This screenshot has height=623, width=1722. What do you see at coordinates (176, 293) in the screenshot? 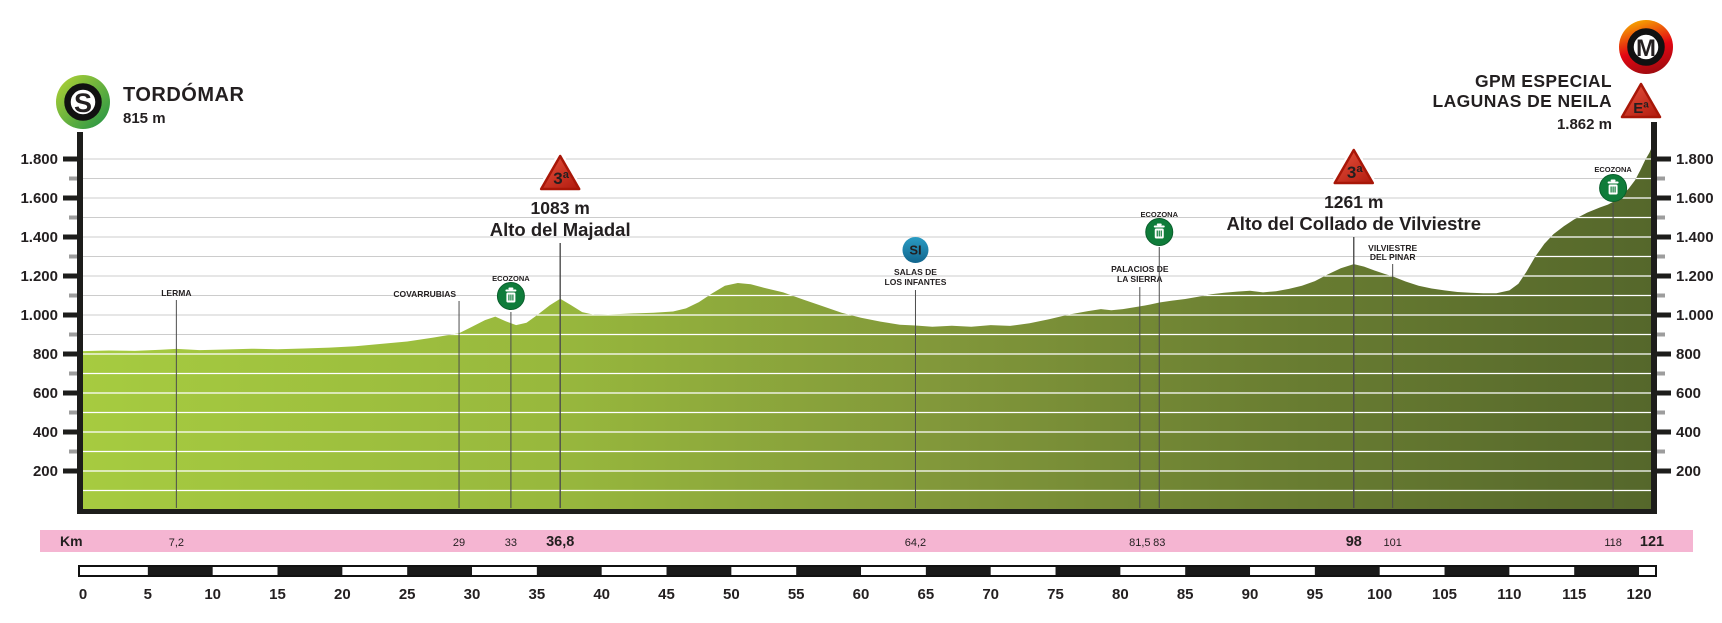
I see `town-label: LERMA` at bounding box center [176, 293].